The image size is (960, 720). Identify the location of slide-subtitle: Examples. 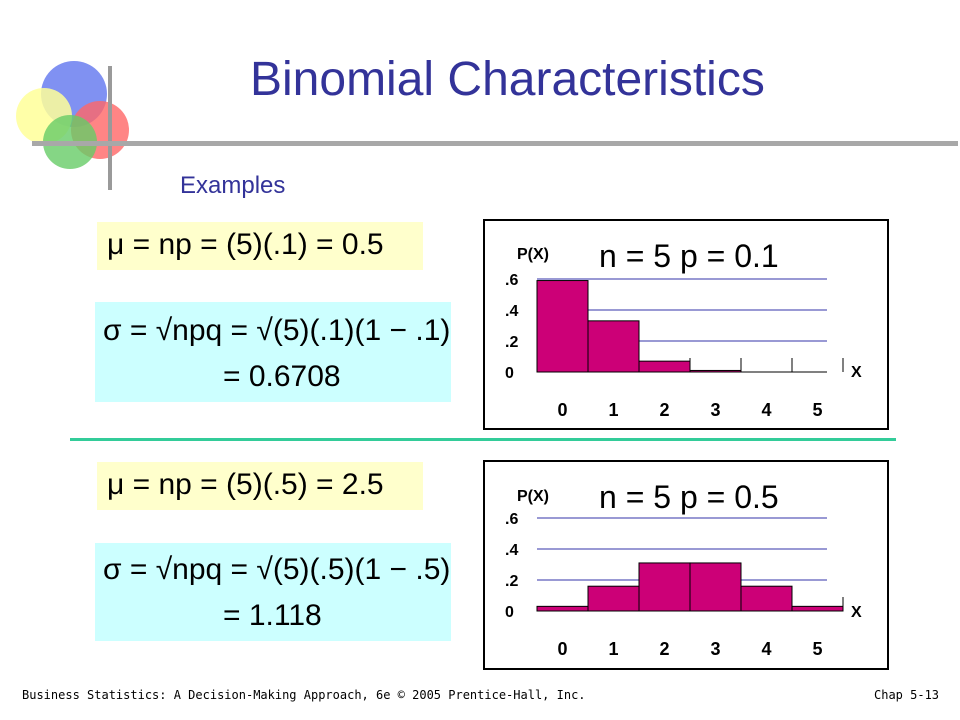
(233, 185).